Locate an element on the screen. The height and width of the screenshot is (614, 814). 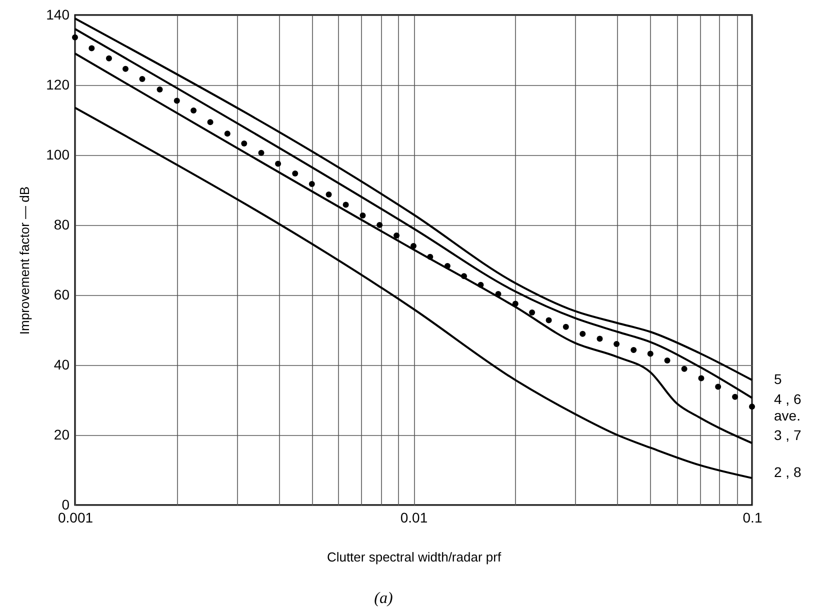
y-tick-label: 100 is located at coordinates (58, 154).